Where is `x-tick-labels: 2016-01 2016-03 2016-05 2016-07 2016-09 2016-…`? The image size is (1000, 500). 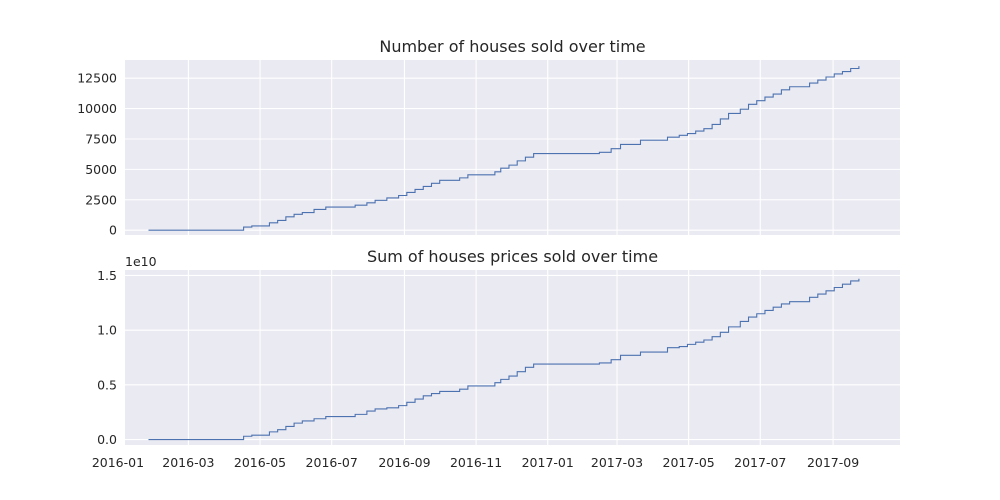
x-tick-labels: 2016-01 2016-03 2016-05 2016-07 2016-09 2016-… is located at coordinates (475, 462).